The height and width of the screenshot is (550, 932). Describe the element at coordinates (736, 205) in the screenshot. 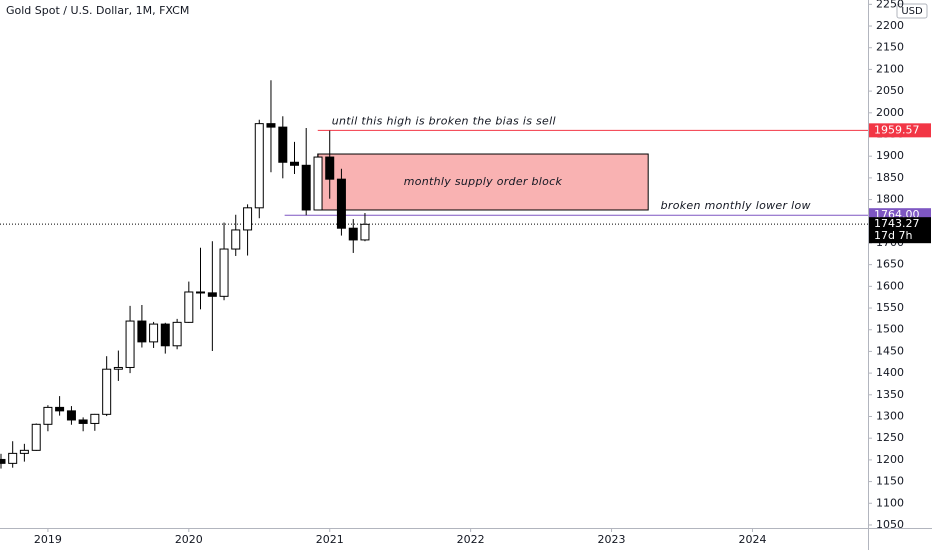

I see `price-line-note: broken monthly lower low` at that location.